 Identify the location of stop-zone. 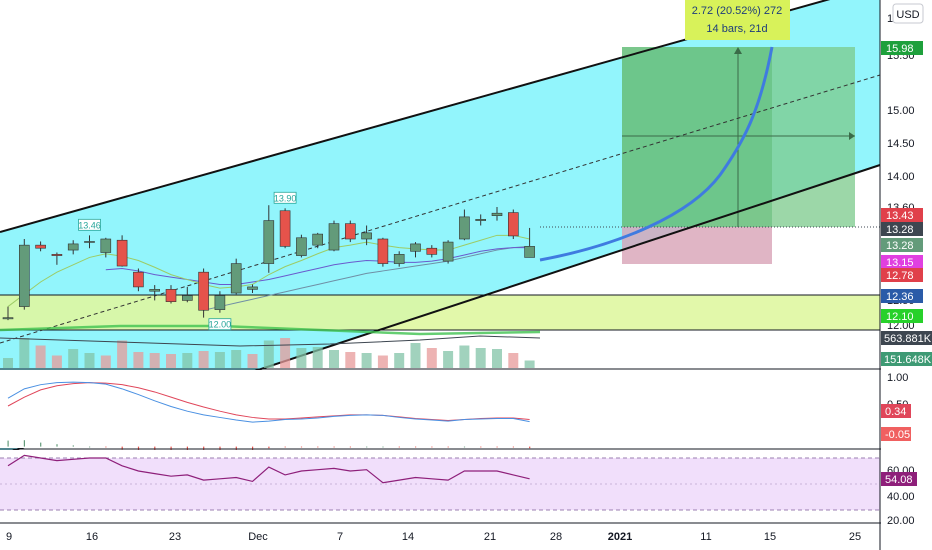
(697, 245).